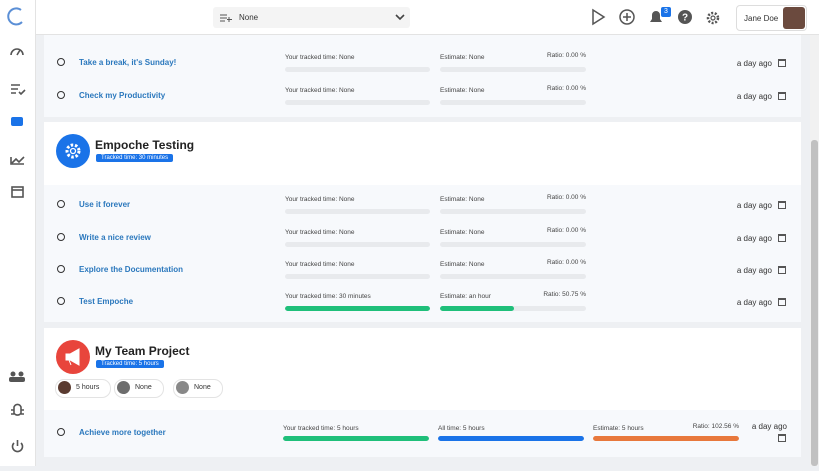 Image resolution: width=819 pixels, height=471 pixels. What do you see at coordinates (130, 364) in the screenshot?
I see `tracked-badge: Tracked time: 5 hours` at bounding box center [130, 364].